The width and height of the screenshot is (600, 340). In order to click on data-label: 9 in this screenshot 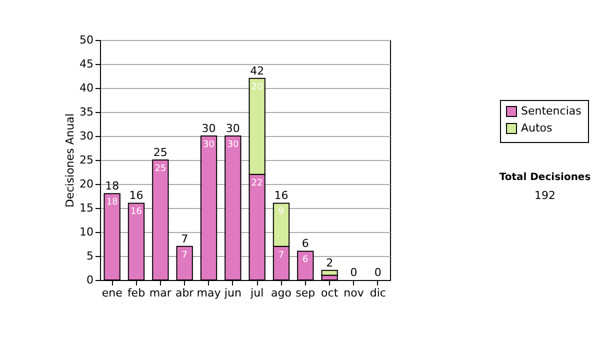, I will do `click(281, 212)`.